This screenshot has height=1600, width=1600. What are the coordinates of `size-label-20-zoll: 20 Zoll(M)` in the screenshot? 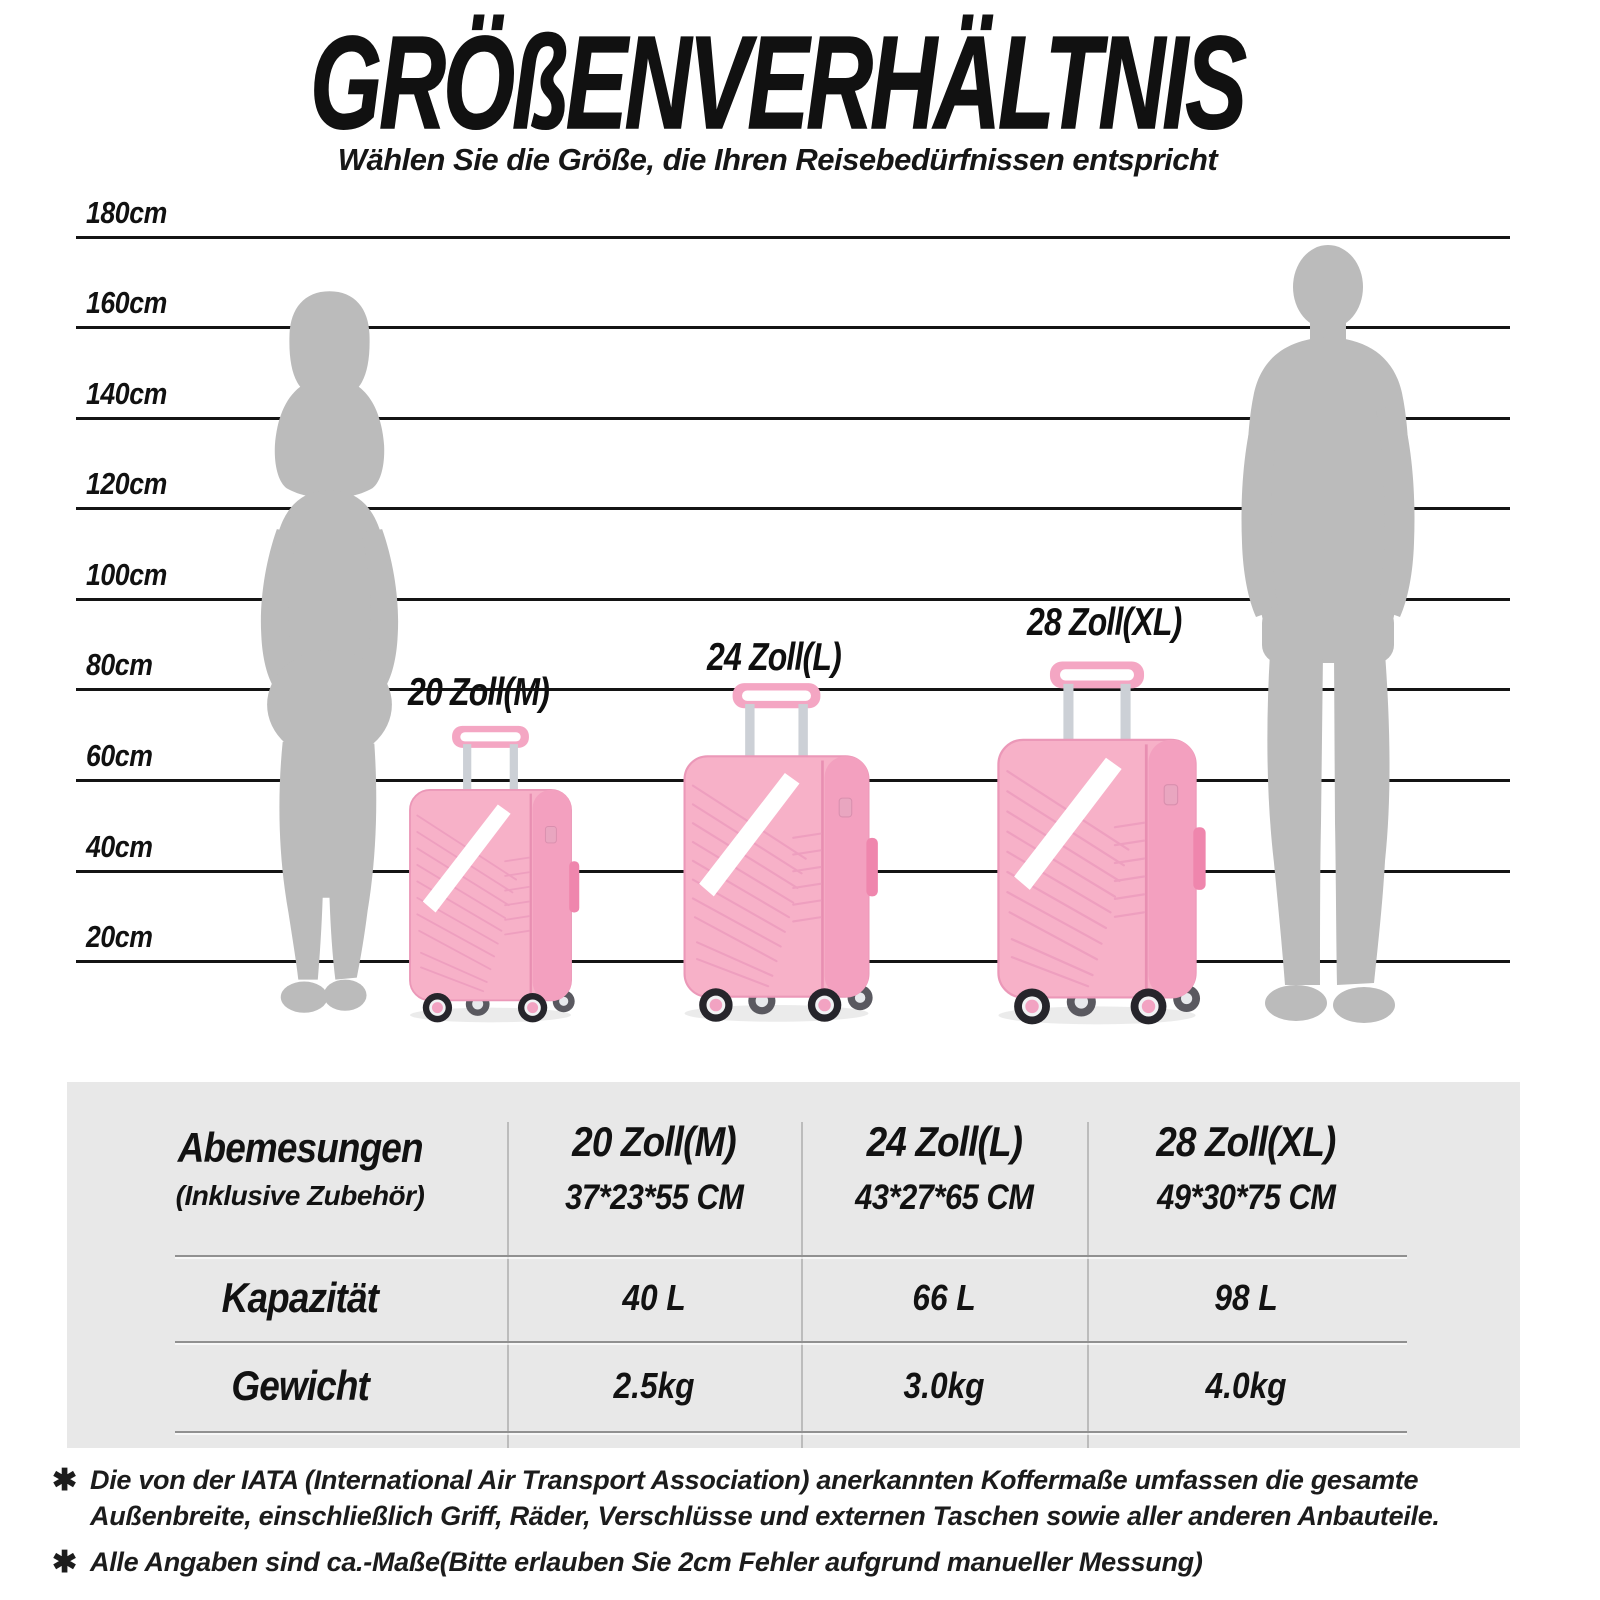 It's located at (479, 692).